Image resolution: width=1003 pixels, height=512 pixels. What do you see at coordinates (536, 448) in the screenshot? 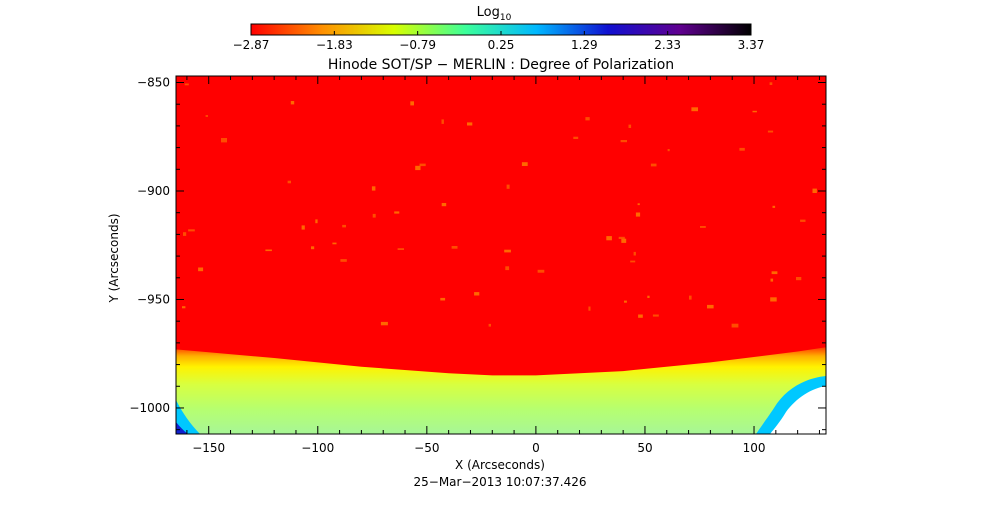
I see `x-tick-label: 0` at bounding box center [536, 448].